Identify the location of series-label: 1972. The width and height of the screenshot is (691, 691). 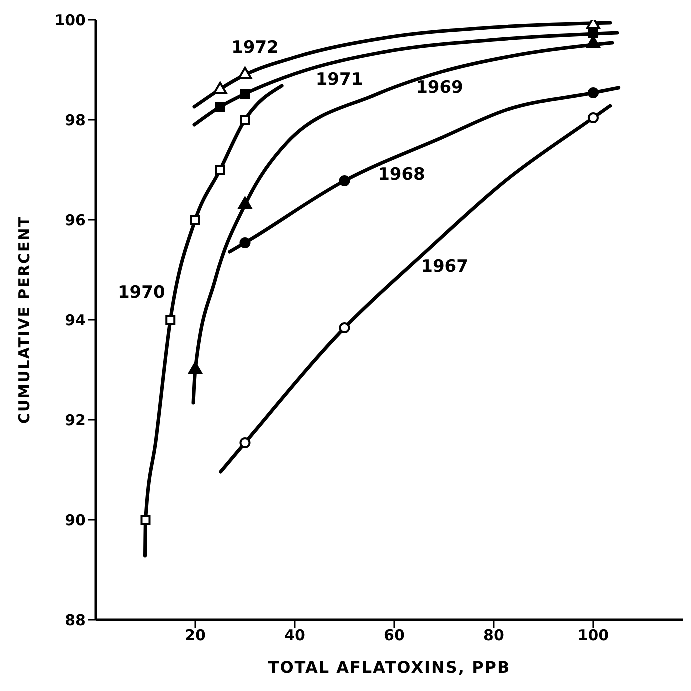
(255, 48).